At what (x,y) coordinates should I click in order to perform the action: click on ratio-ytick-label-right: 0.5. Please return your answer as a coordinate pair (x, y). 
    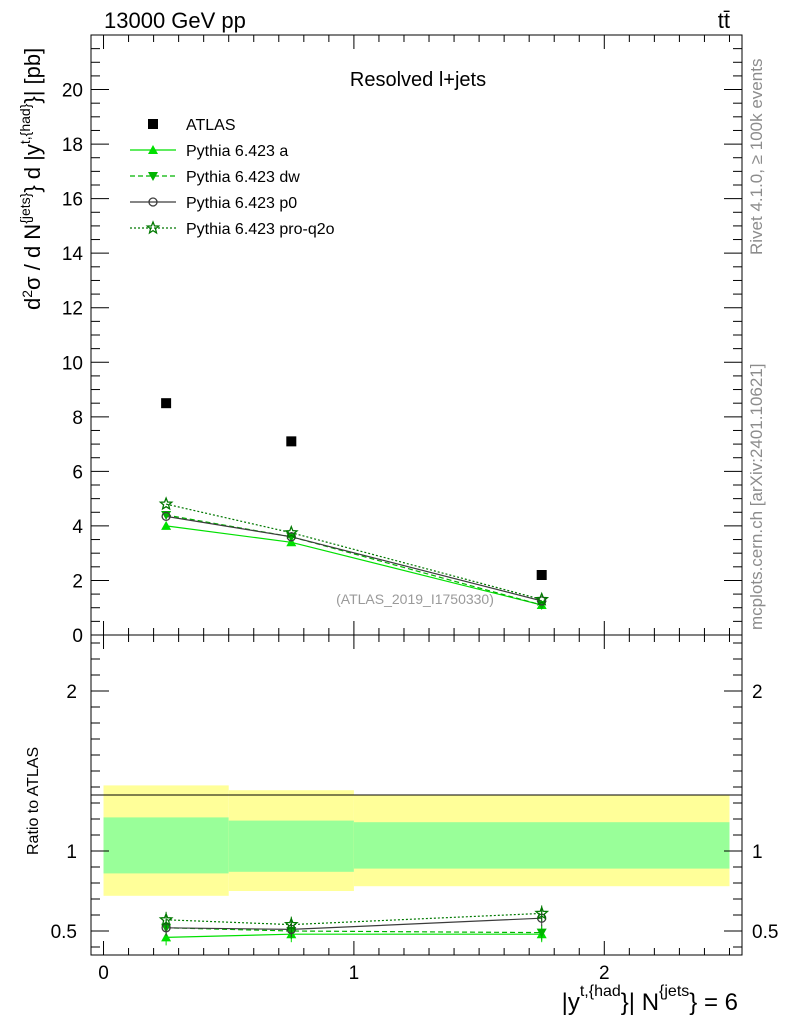
    Looking at the image, I should click on (765, 932).